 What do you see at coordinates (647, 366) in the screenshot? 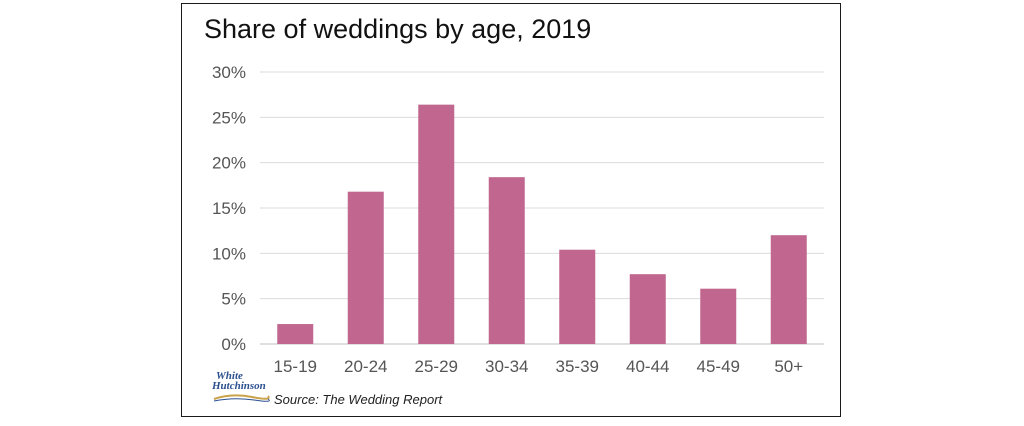
I see `x-tick-label: 40-44` at bounding box center [647, 366].